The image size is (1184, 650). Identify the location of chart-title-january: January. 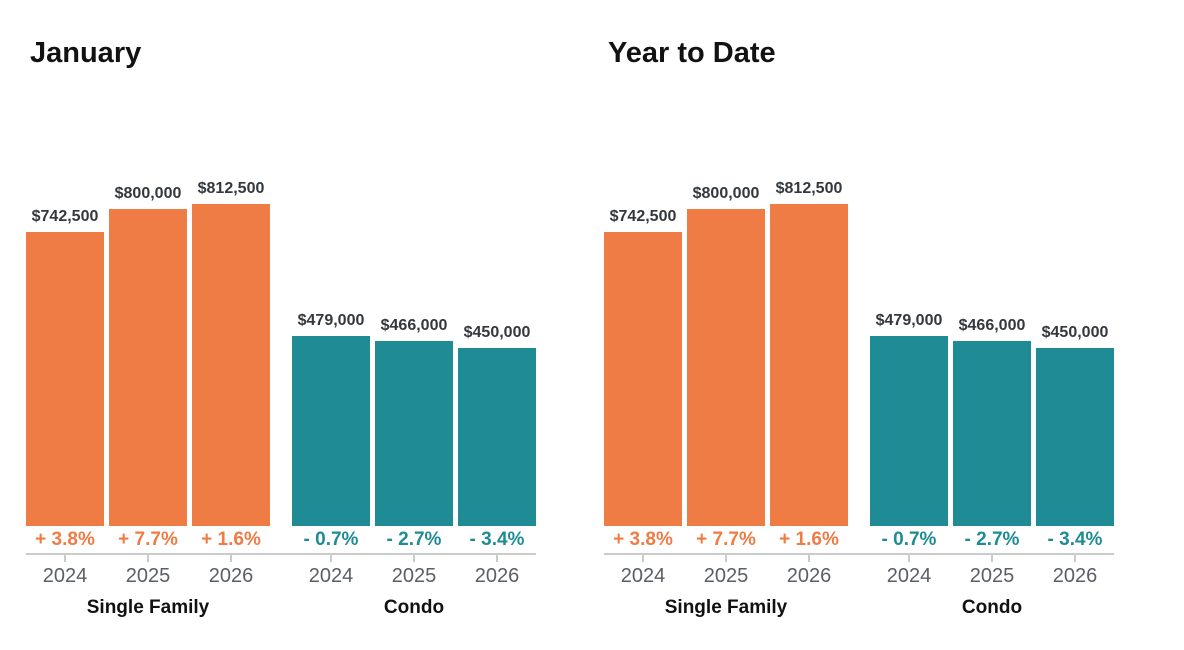
(86, 53).